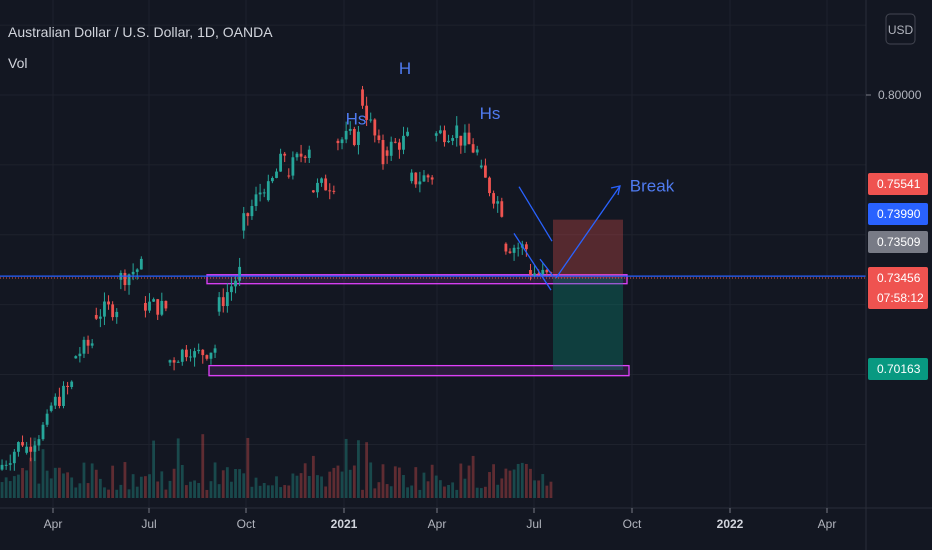 The width and height of the screenshot is (932, 550). Describe the element at coordinates (900, 95) in the screenshot. I see `price-tick-label: 0.80000` at that location.